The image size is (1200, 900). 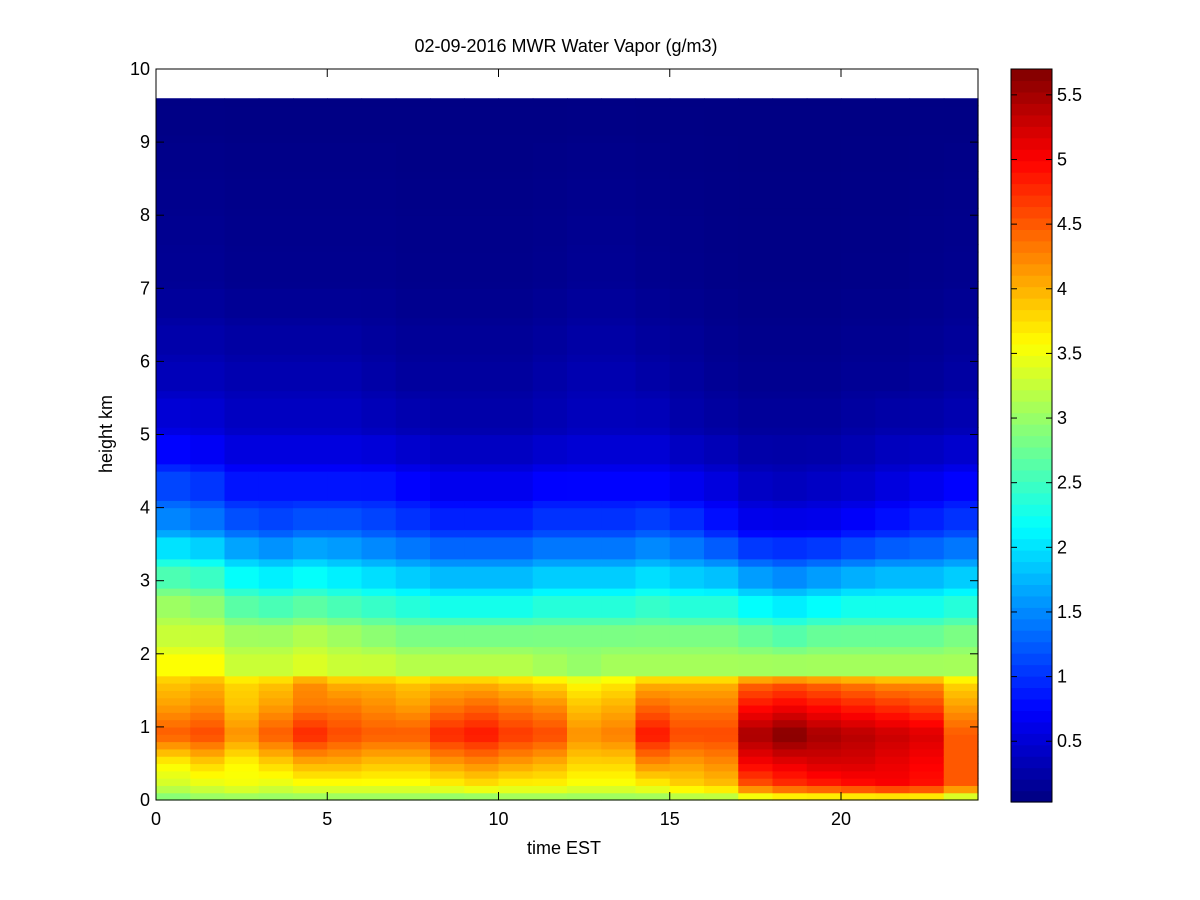 What do you see at coordinates (1069, 224) in the screenshot?
I see `colorbar-tick-label: 4.5` at bounding box center [1069, 224].